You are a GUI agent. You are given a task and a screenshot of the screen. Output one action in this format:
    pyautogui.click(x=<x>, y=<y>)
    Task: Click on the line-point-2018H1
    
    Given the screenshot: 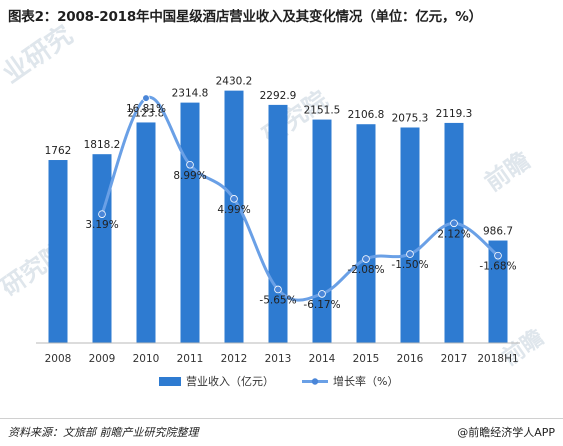 What is the action you would take?
    pyautogui.click(x=498, y=255)
    